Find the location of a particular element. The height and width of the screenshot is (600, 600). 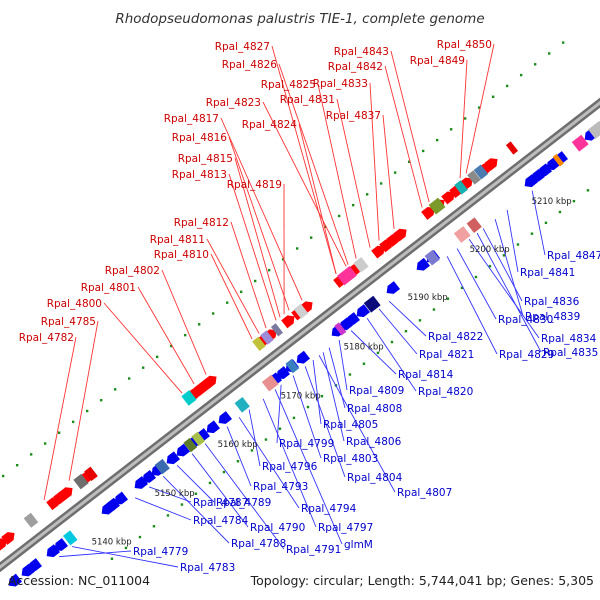

reverse-gene-label: Rpal_4820 is located at coordinates (445, 392).